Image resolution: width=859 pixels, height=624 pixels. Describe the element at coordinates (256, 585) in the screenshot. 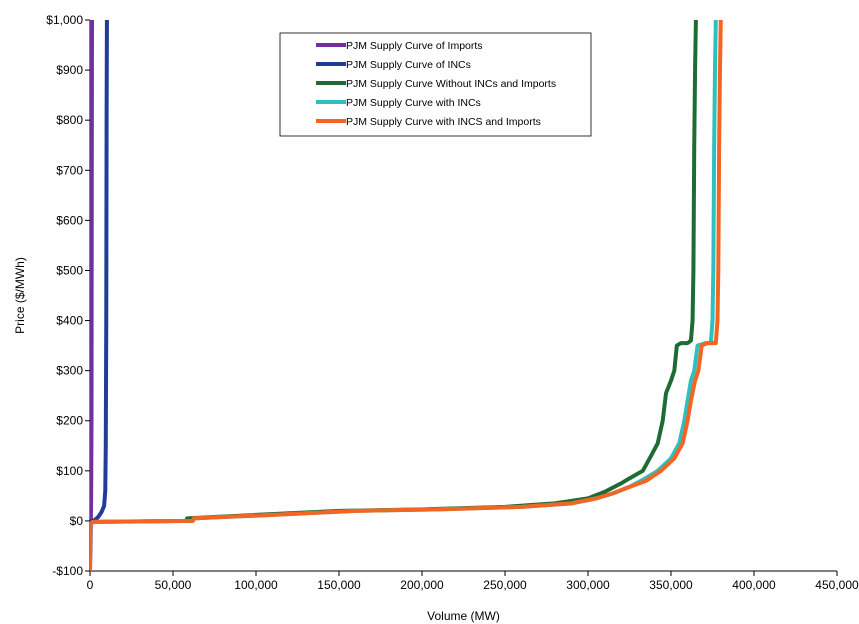

I see `x-tick-label: 100,000` at that location.